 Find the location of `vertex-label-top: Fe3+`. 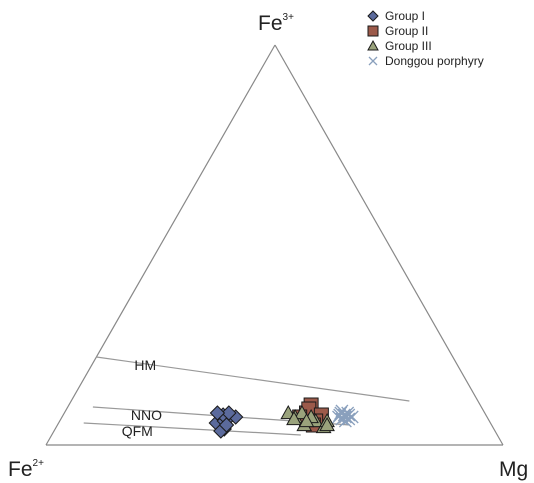

vertex-label-top: Fe3+ is located at coordinates (276, 23).